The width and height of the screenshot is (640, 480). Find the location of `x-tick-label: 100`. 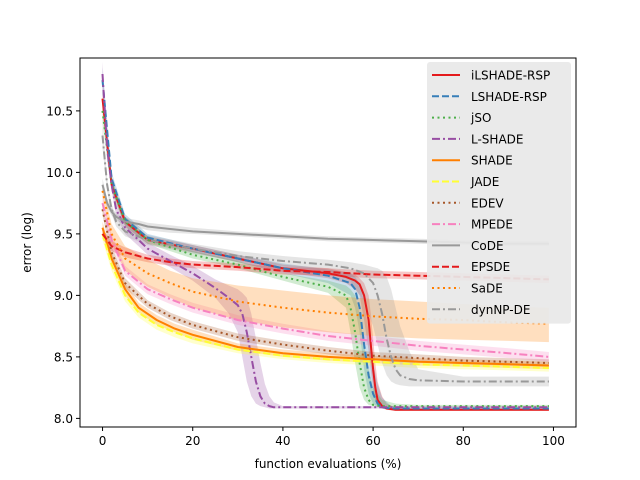

x-tick-label: 100 is located at coordinates (553, 441).